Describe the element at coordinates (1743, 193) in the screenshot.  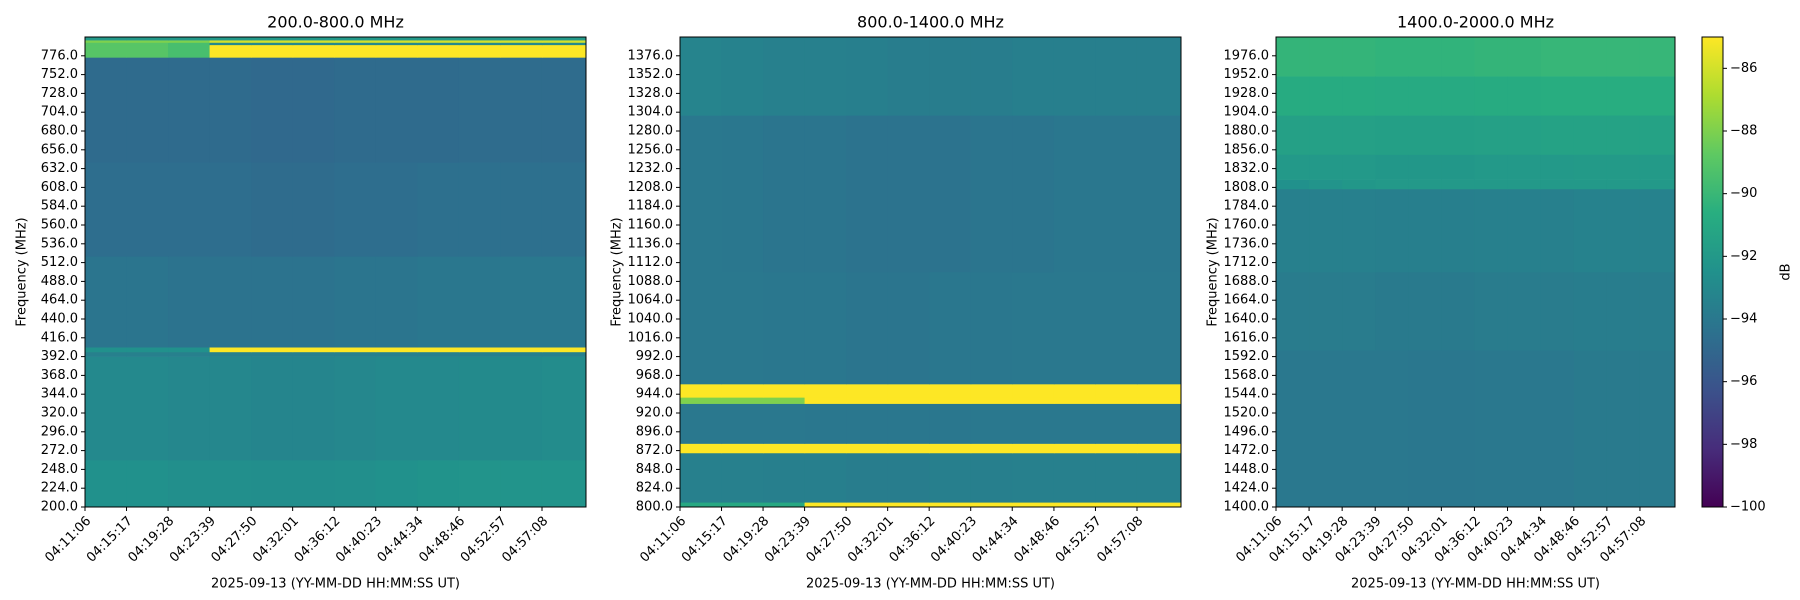
I see `colorbar-tick-label: −90` at that location.